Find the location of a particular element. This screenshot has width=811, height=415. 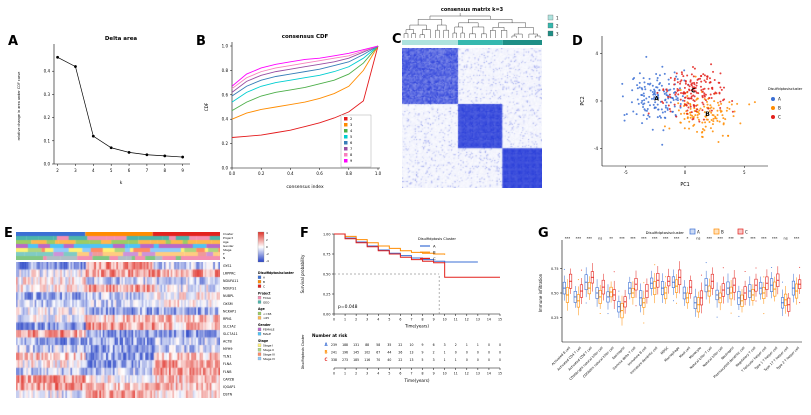

svg-text: PC1 is located at coordinates (684, 185).